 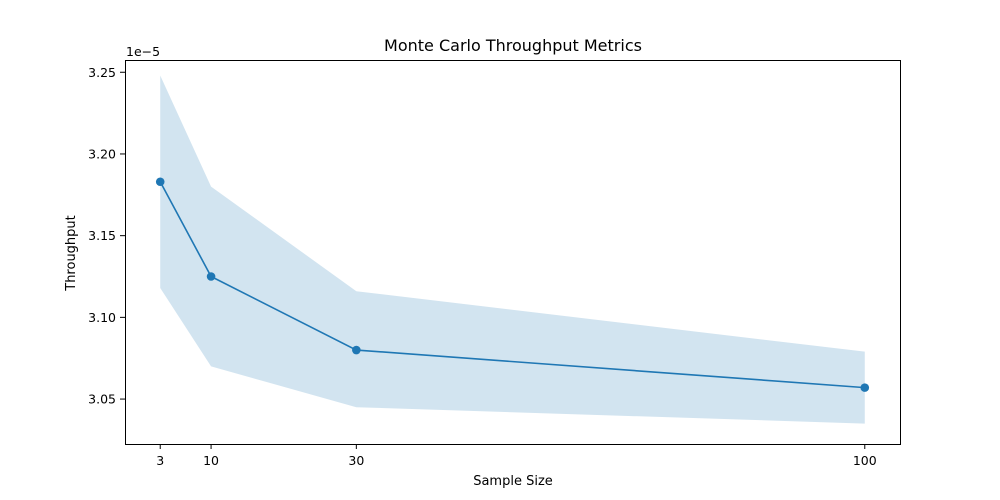 I want to click on y-tick-label: 3.20, so click(x=102, y=153).